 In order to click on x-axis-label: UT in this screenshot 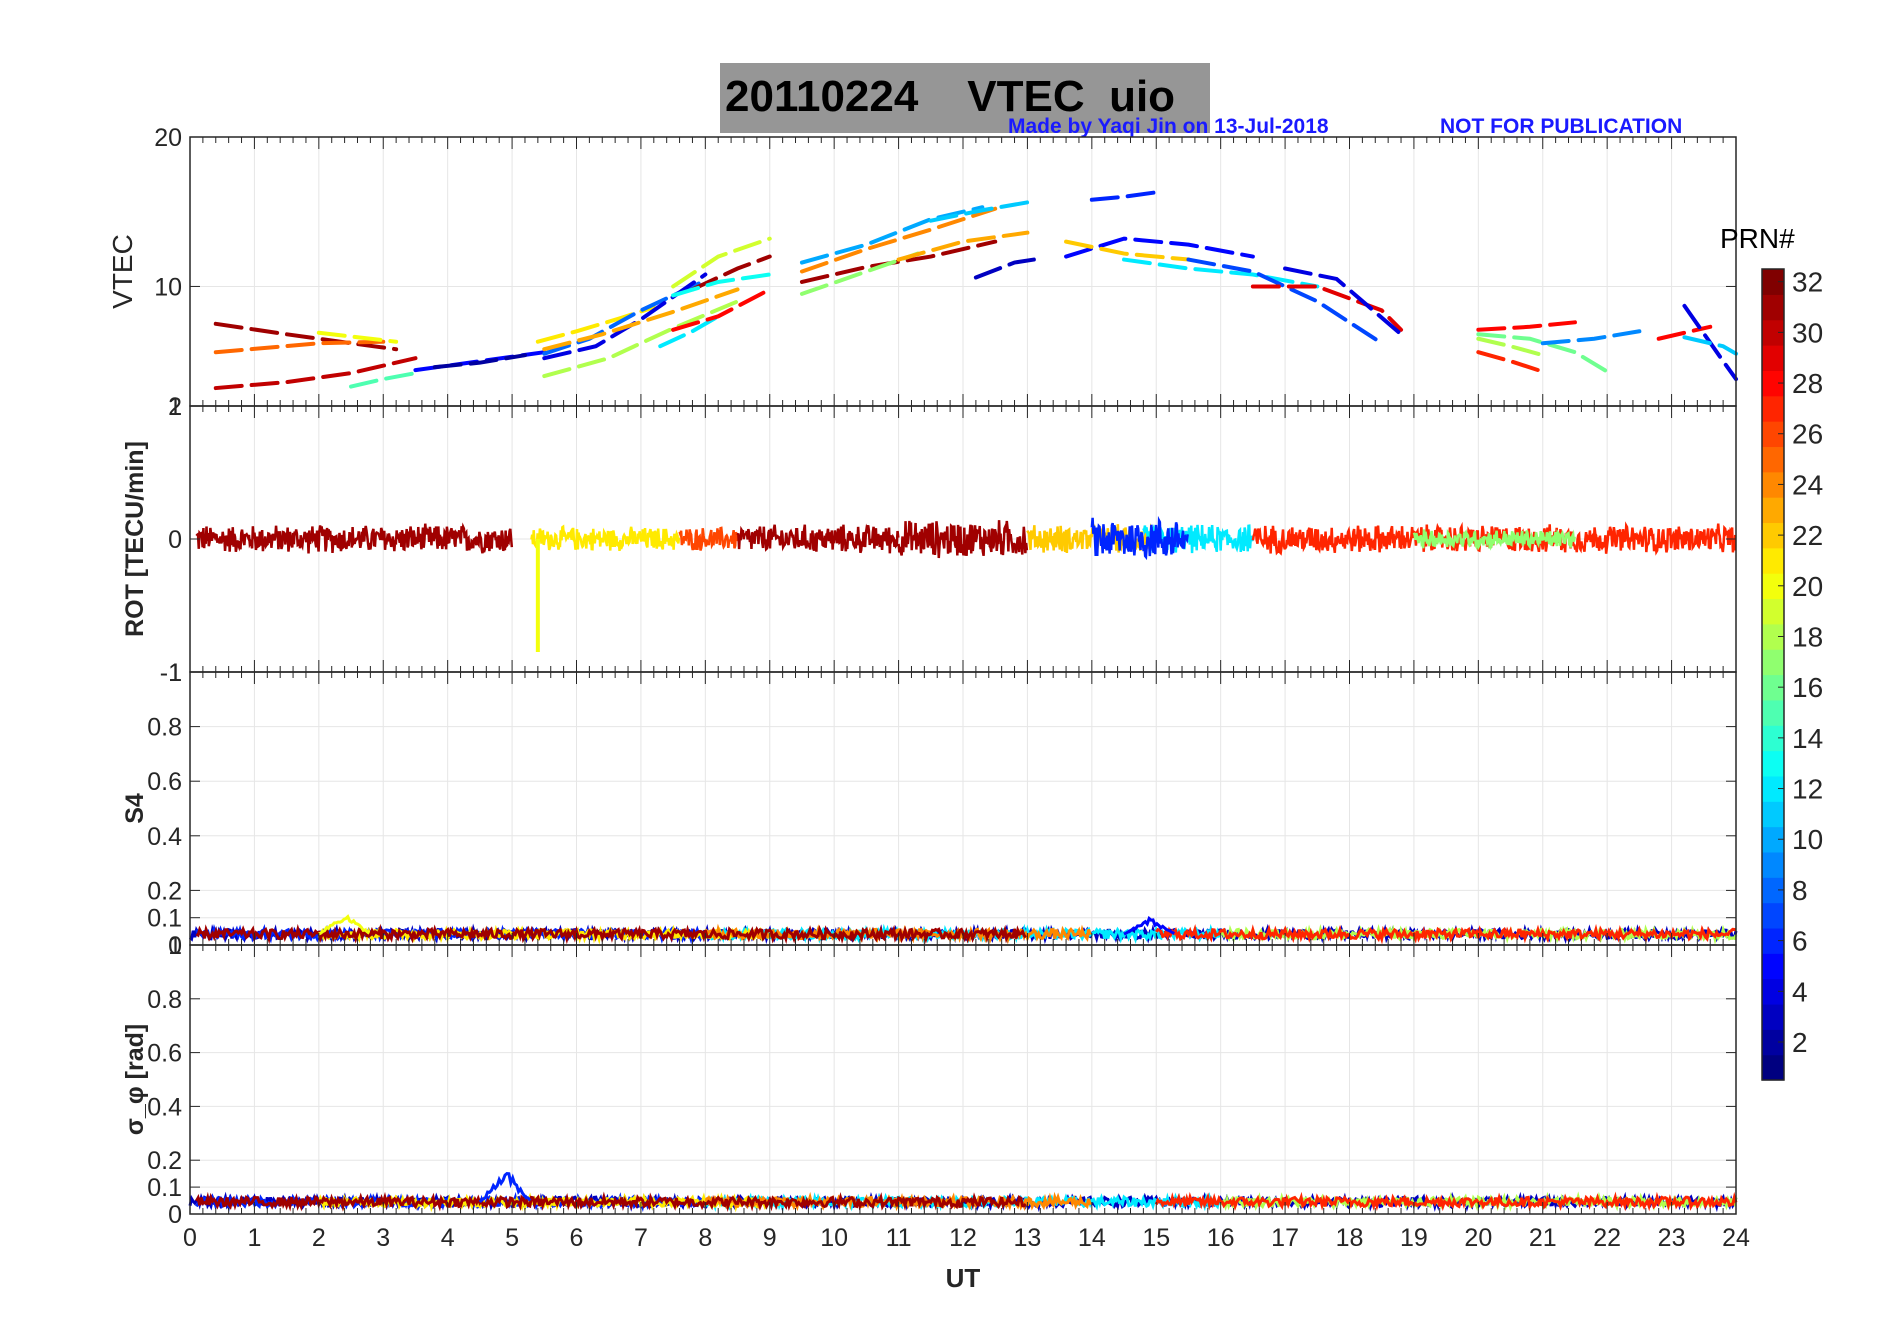, I will do `click(963, 1278)`.